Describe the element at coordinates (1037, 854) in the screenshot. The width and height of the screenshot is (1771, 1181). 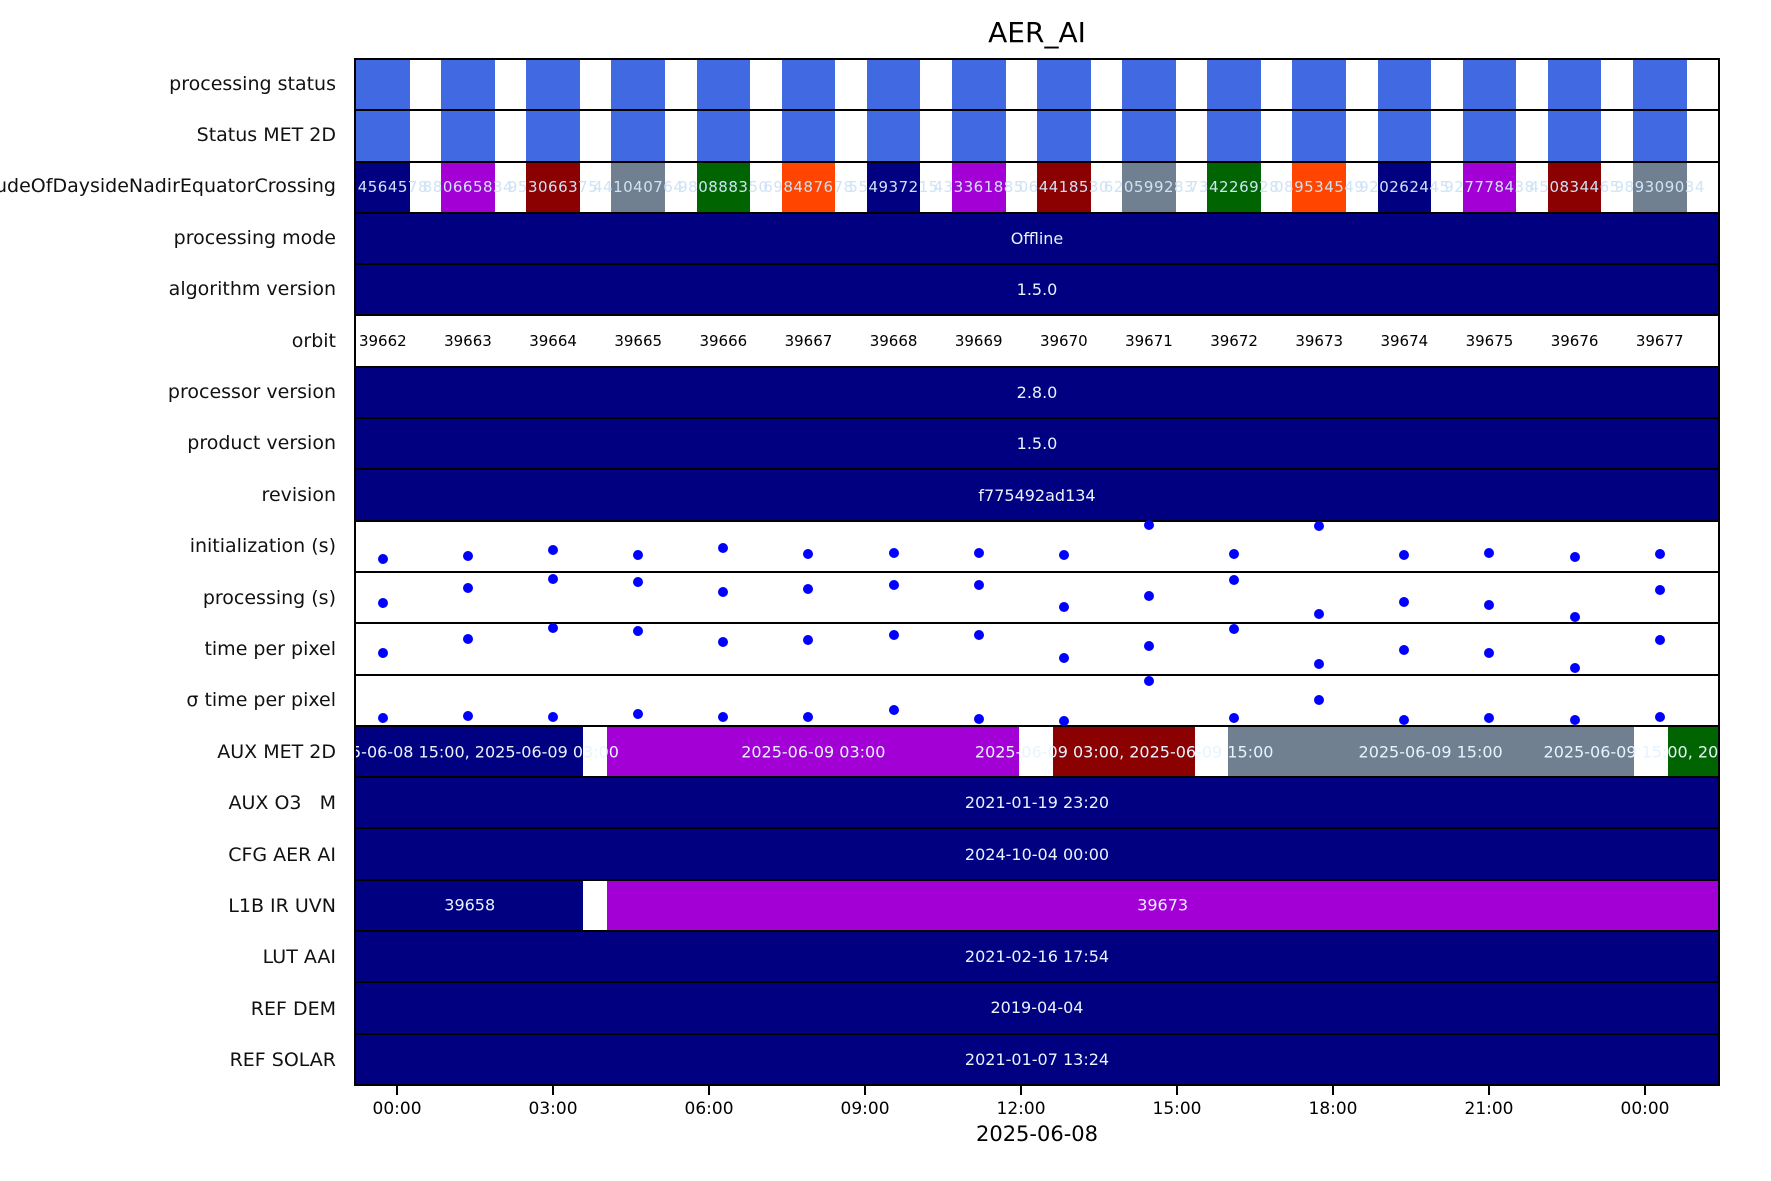
I see `full-width-bar: 2024-10-04 00:00` at that location.